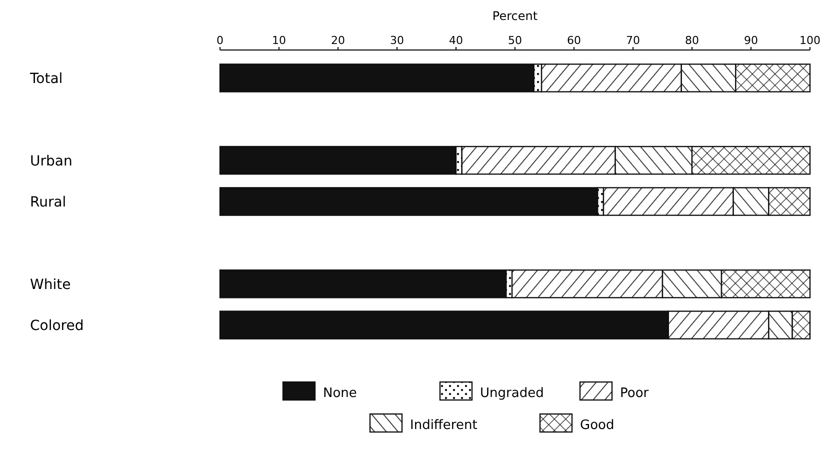  I want to click on x2-tick-label: 90, so click(751, 40).